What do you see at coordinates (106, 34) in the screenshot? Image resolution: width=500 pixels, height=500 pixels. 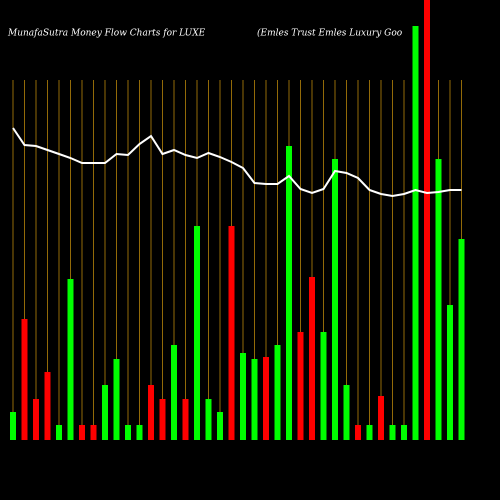 I see `chart-title: MunafaSutra Money Flow Charts for LUXE` at bounding box center [106, 34].